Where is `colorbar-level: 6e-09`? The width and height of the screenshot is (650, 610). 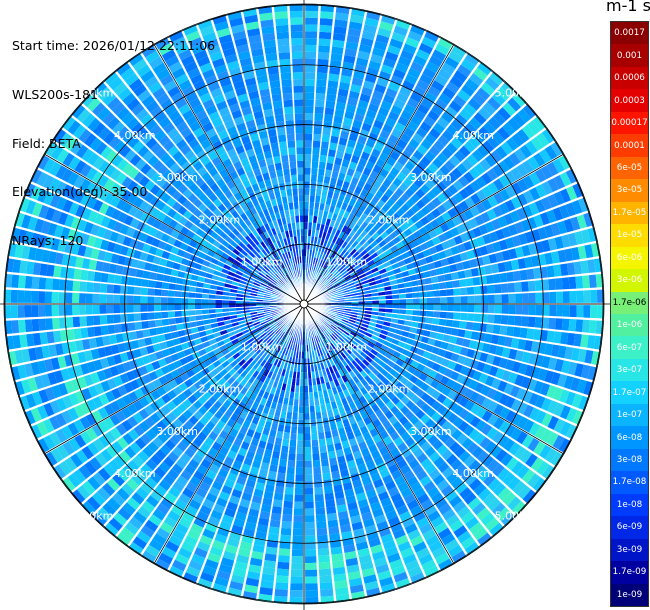
colorbar-level: 6e-09 is located at coordinates (629, 527).